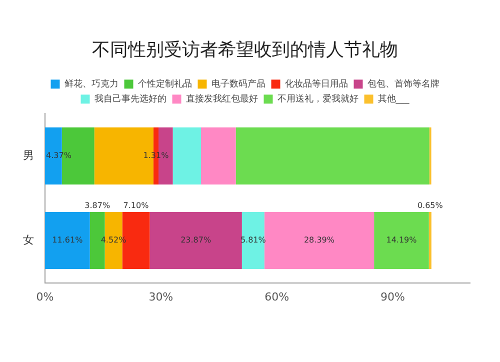 This screenshot has height=362, width=500. Describe the element at coordinates (222, 98) in the screenshot. I see `legend-label: 直接发我红包最好` at that location.